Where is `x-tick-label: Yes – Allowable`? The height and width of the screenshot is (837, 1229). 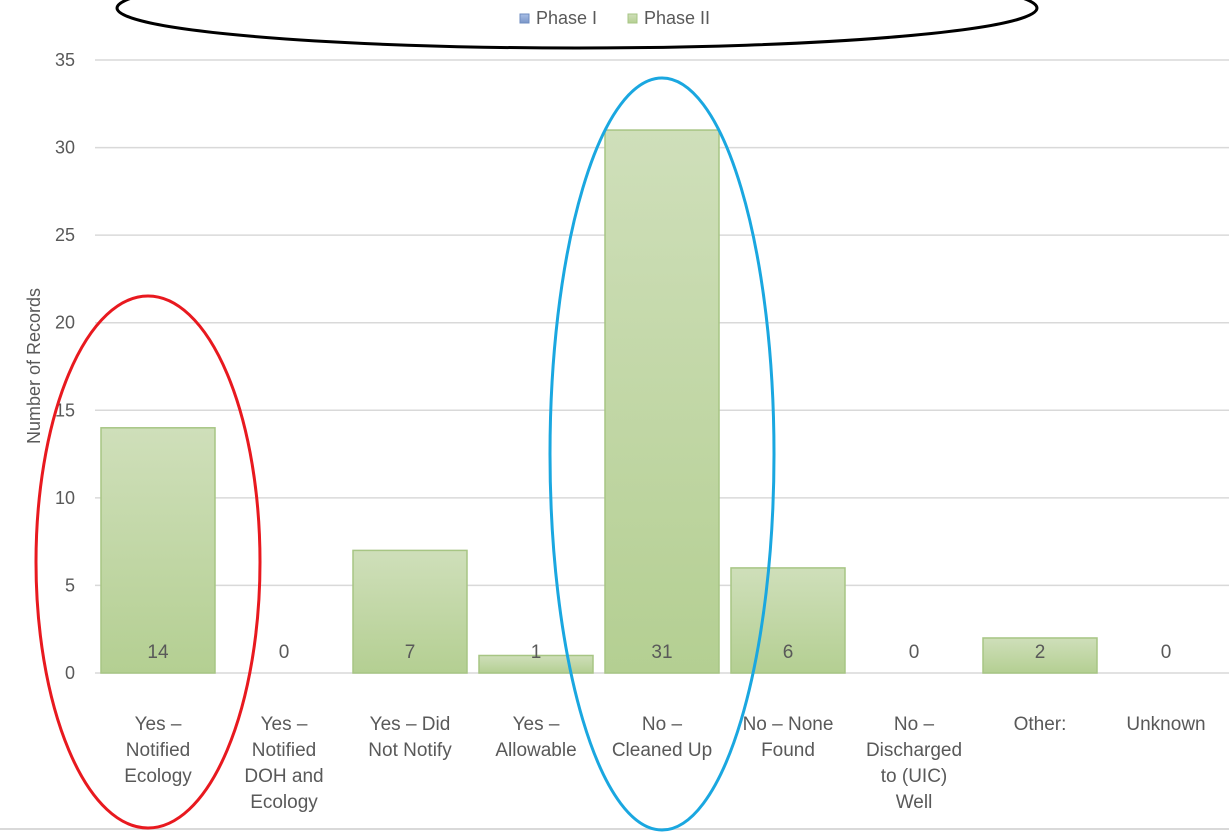 x-tick-label: Yes – Allowable is located at coordinates (535, 737).